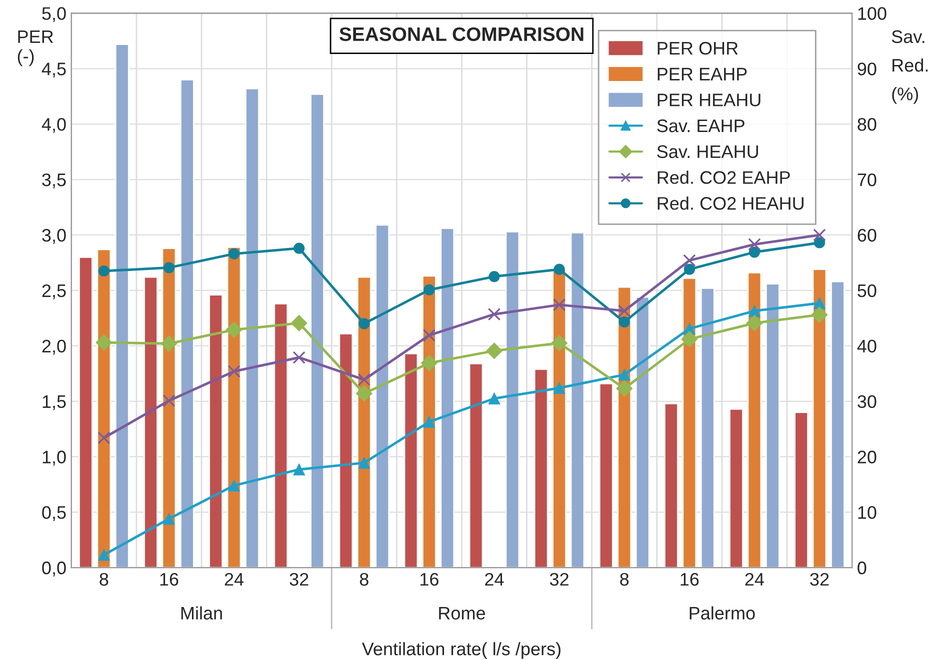  Describe the element at coordinates (872, 13) in the screenshot. I see `y2-tick-label: 100` at that location.